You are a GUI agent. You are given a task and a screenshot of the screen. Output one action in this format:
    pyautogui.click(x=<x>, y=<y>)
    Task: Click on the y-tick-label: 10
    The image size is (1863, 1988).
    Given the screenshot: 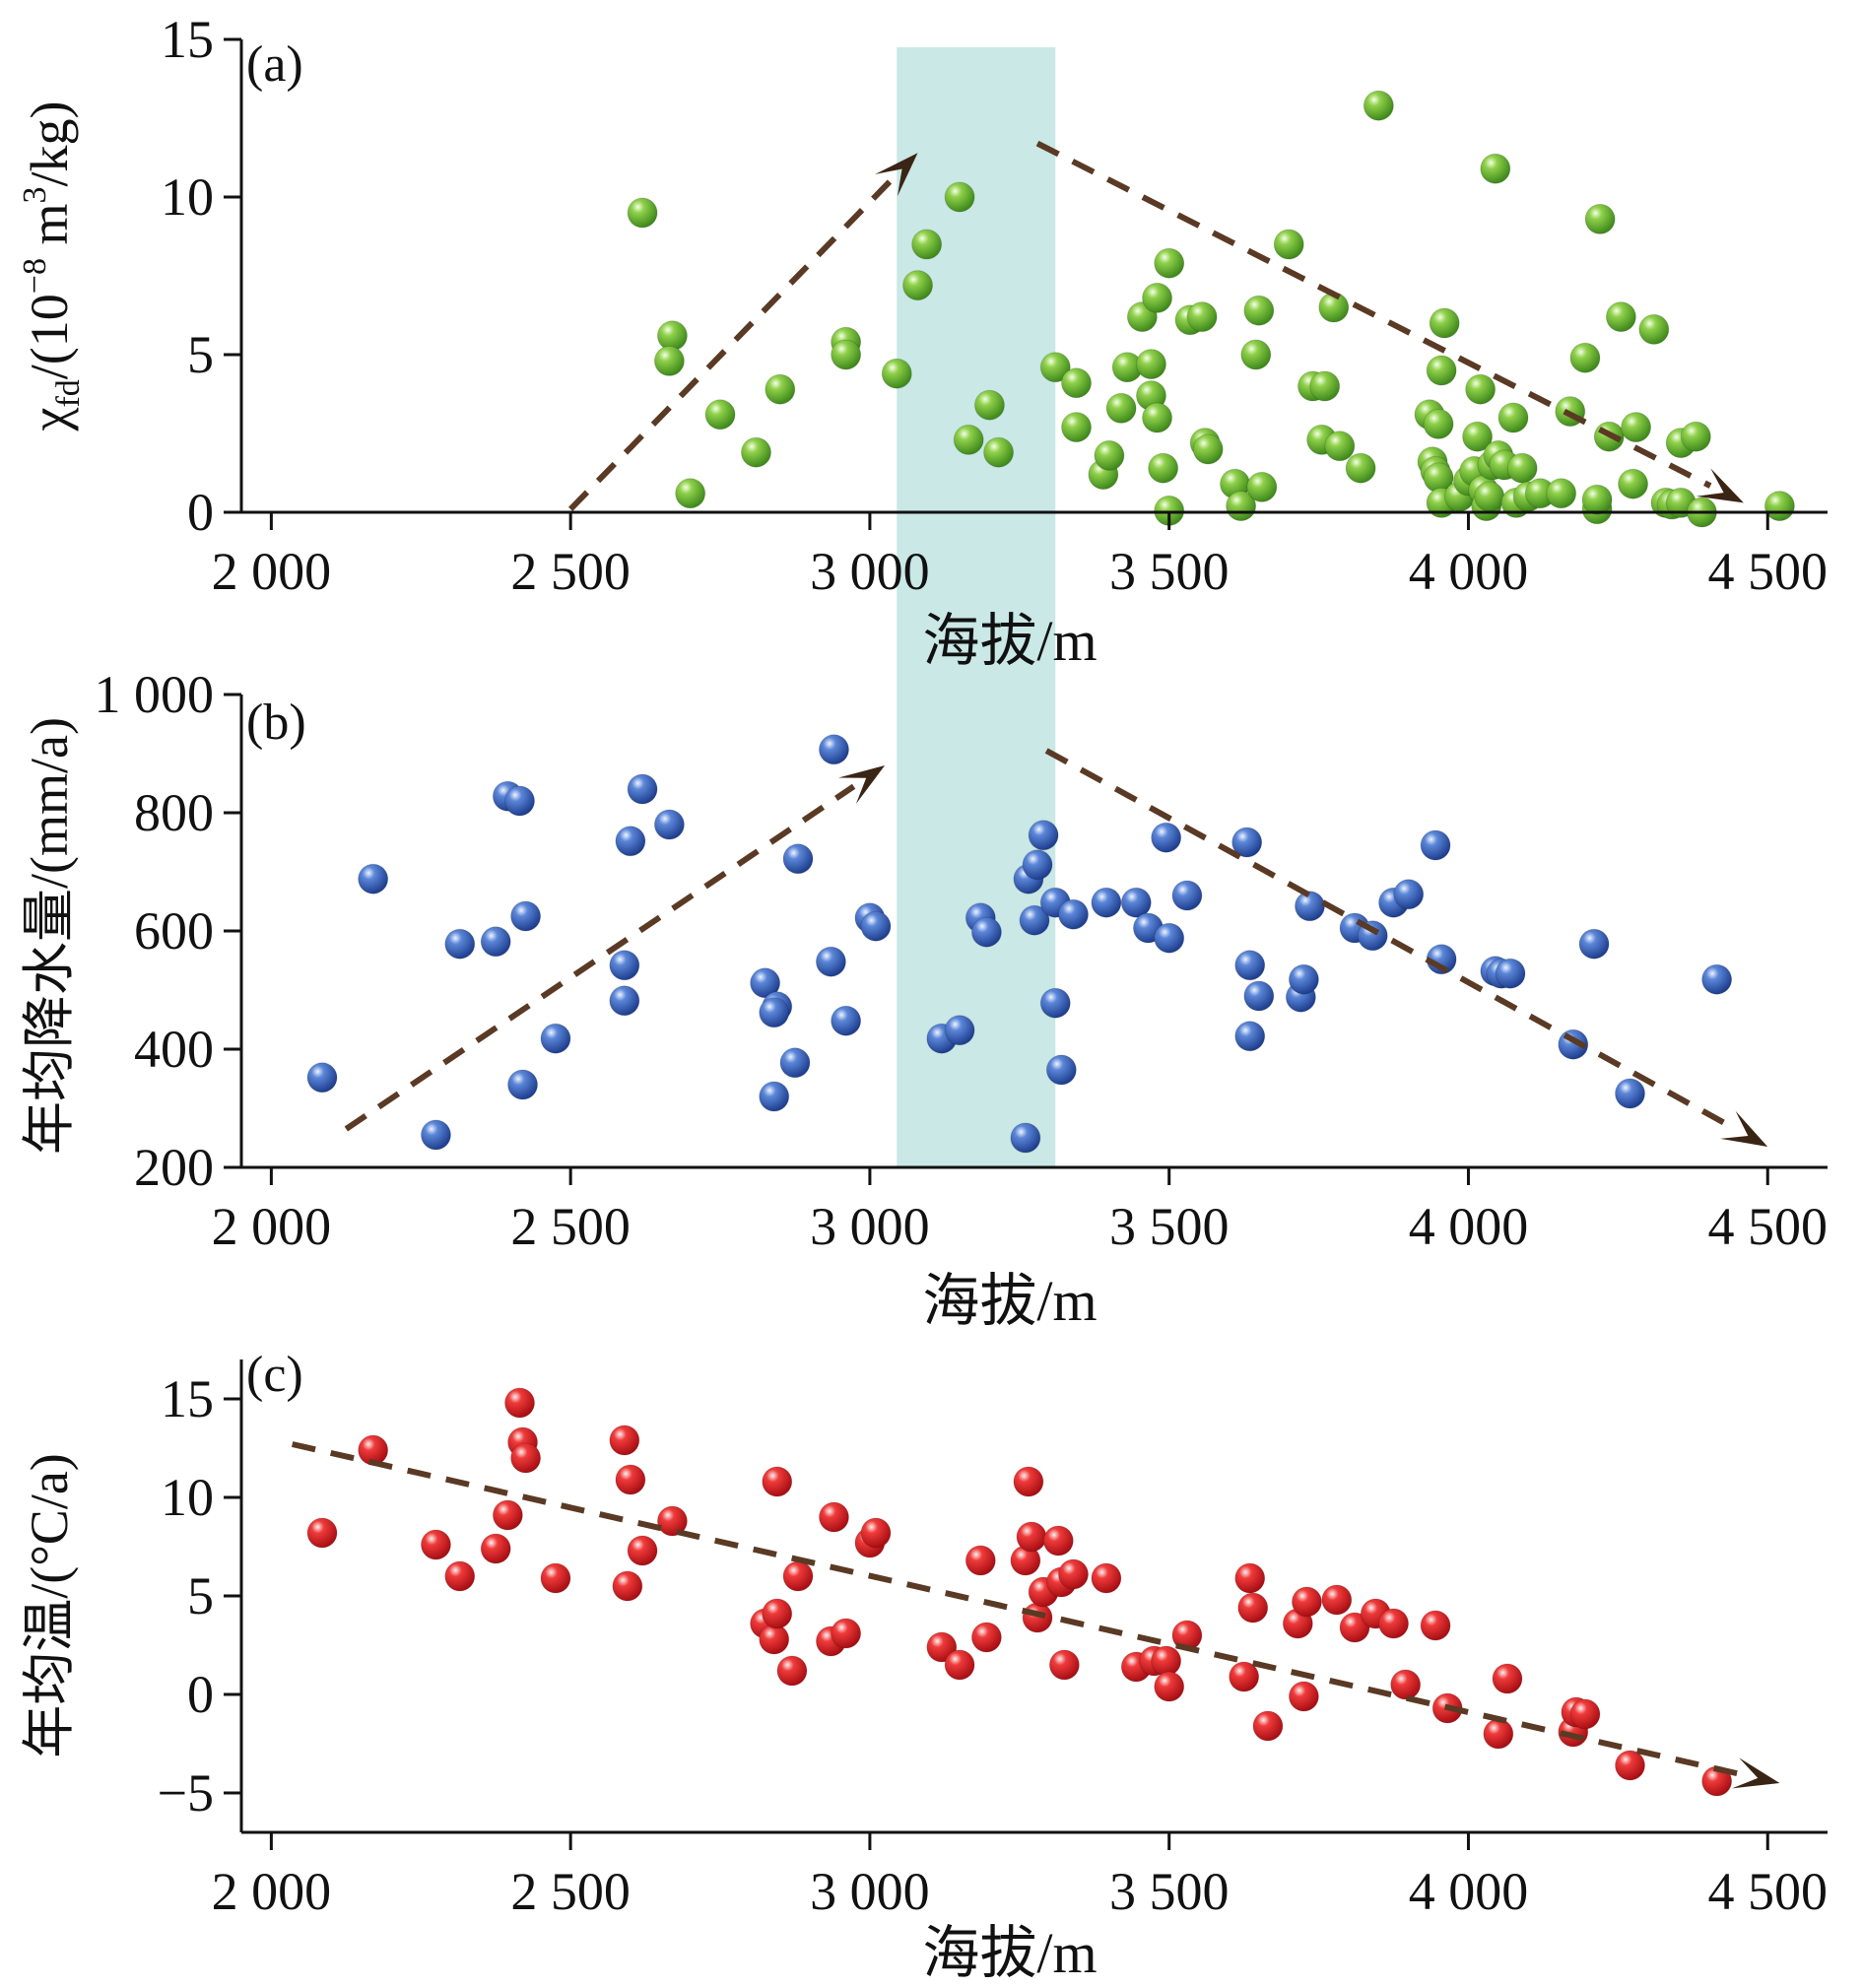 What is the action you would take?
    pyautogui.click(x=187, y=197)
    